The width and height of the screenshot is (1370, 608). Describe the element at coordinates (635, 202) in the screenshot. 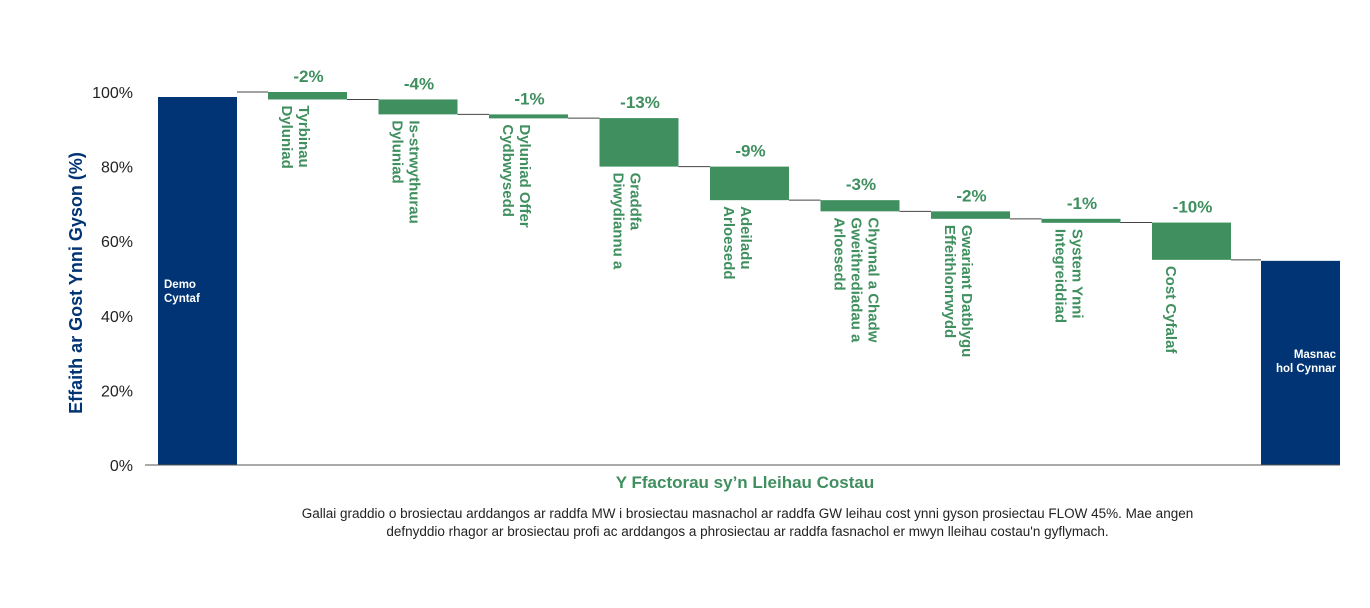

I see `category-label-line: Graddfa` at that location.